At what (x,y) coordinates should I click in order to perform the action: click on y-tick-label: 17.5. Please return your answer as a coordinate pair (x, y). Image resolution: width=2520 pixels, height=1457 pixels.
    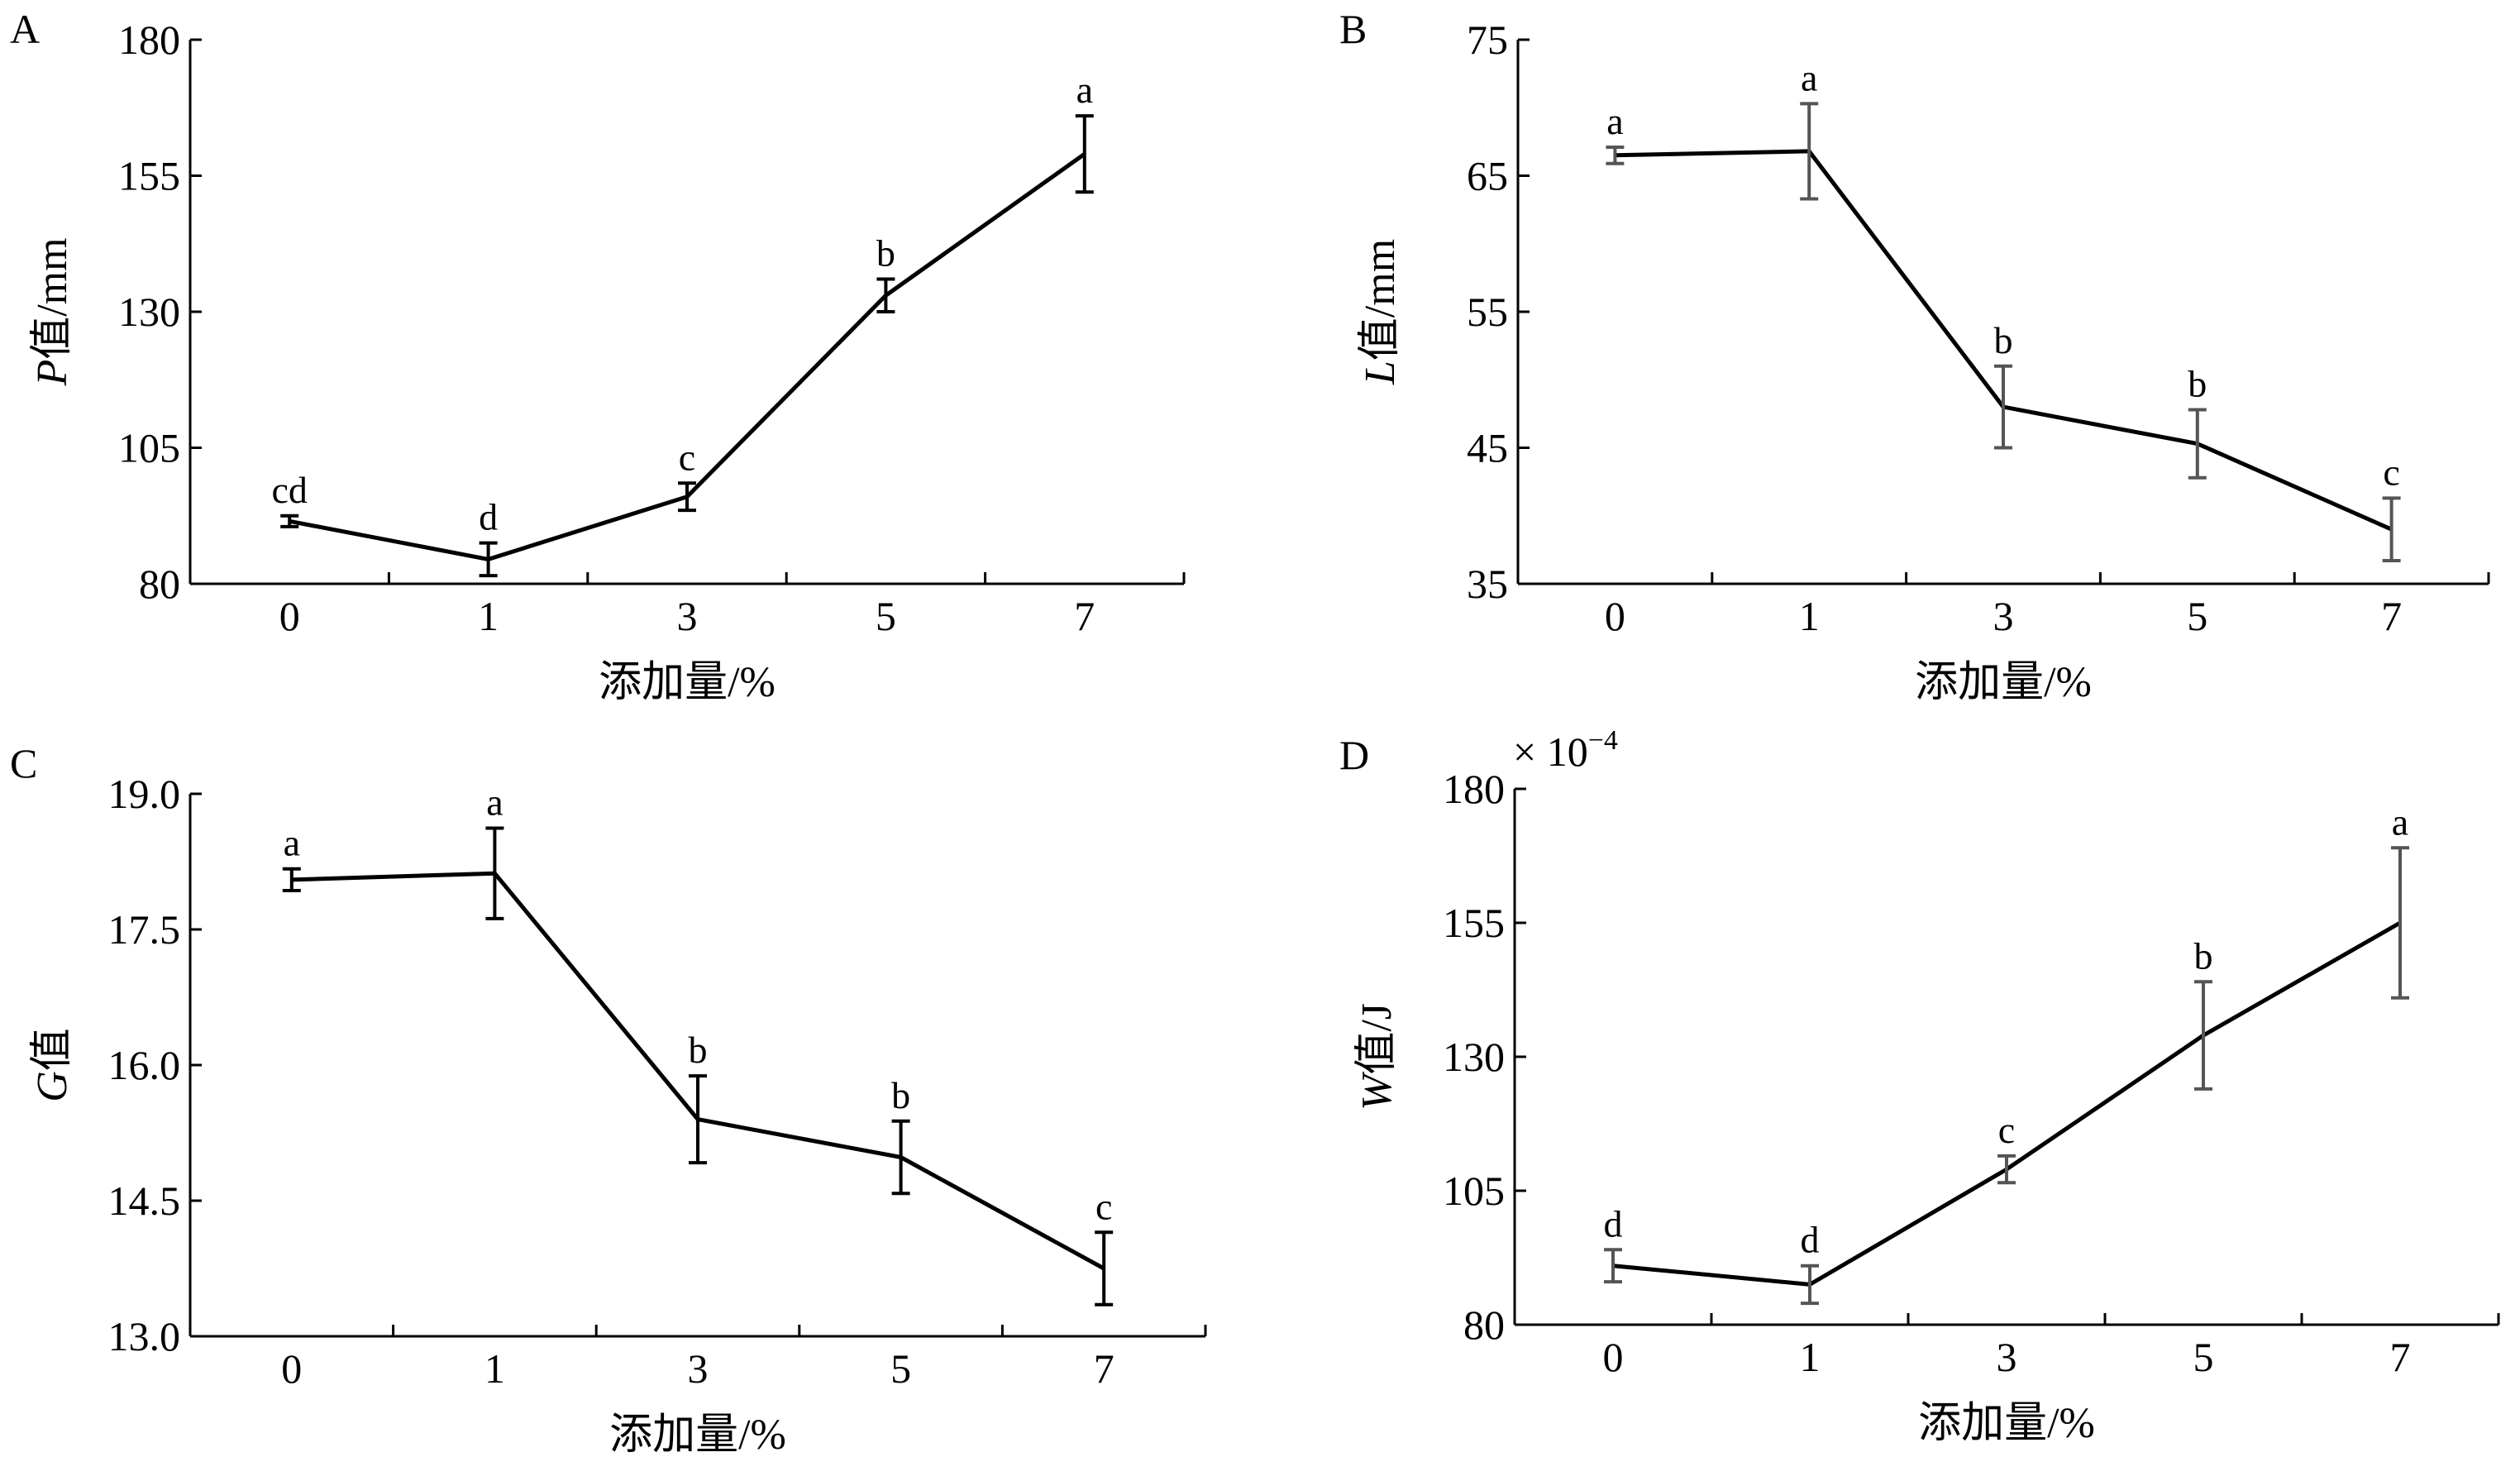
    Looking at the image, I should click on (144, 930).